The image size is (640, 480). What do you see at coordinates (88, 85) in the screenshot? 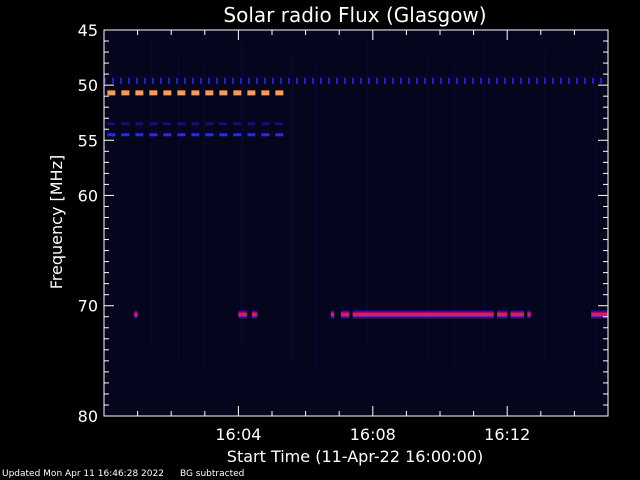
I see `y-tick-label: 50` at bounding box center [88, 85].